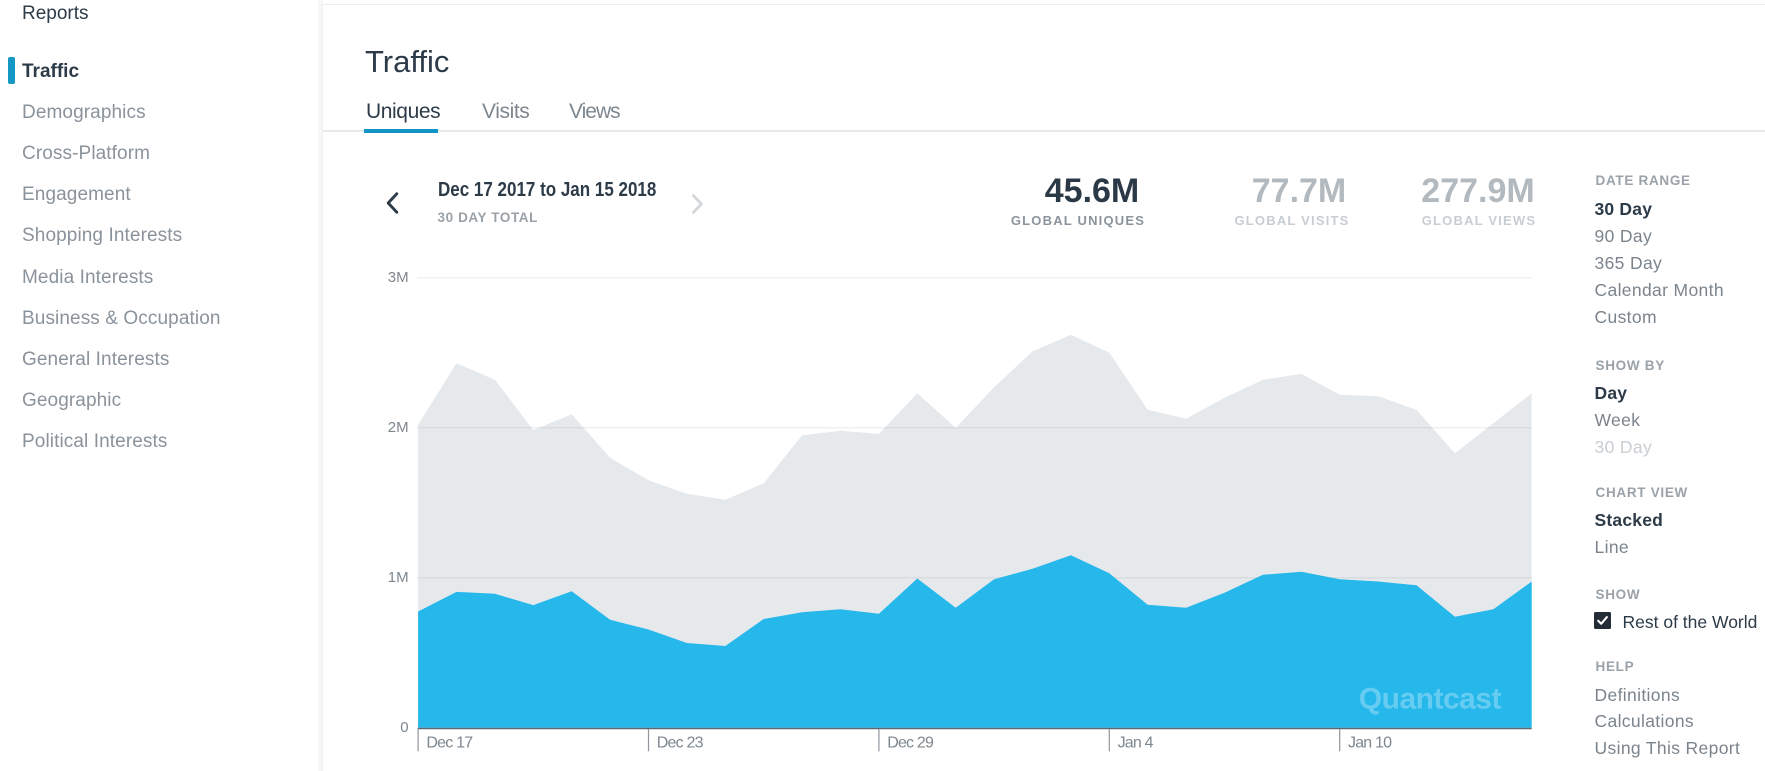 The height and width of the screenshot is (771, 1765). I want to click on svg-text: Dec 29, so click(910, 742).